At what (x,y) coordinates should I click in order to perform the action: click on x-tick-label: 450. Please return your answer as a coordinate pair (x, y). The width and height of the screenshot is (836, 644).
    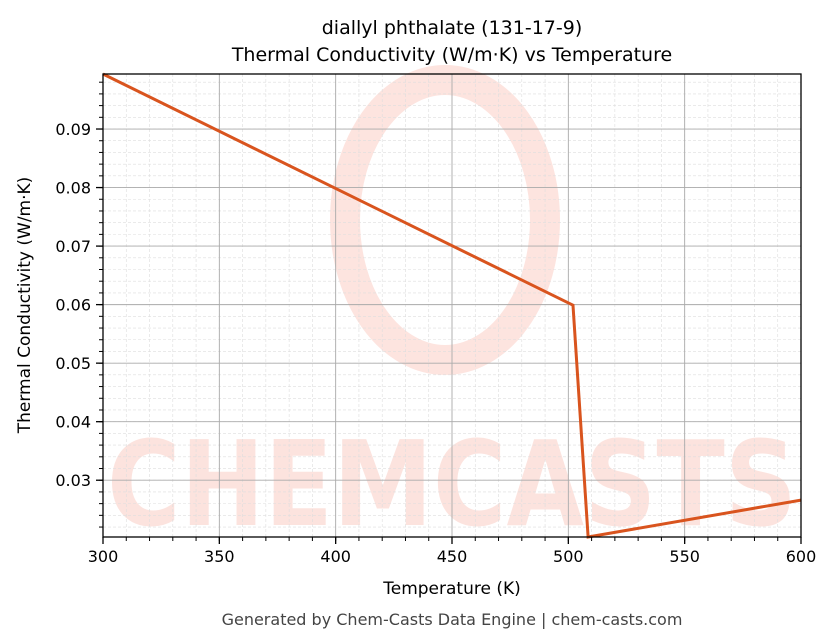
    Looking at the image, I should click on (452, 556).